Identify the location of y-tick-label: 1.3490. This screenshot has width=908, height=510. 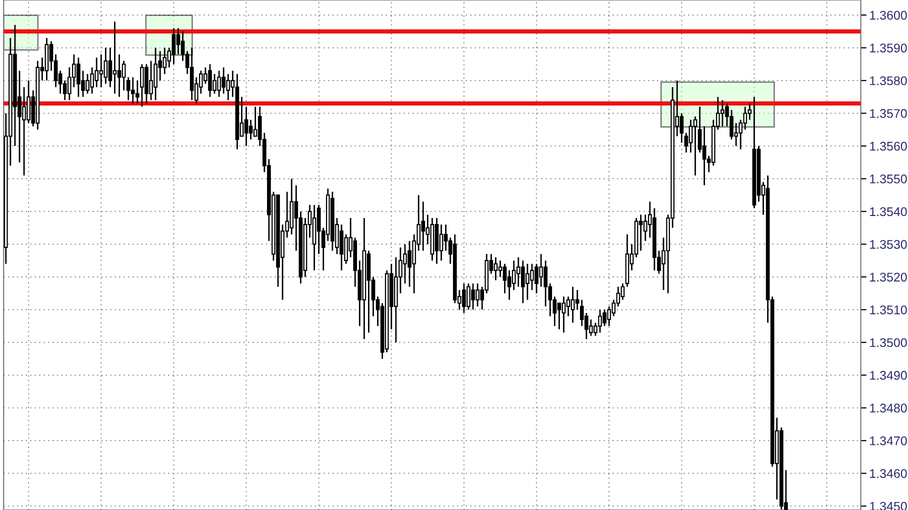
(888, 375).